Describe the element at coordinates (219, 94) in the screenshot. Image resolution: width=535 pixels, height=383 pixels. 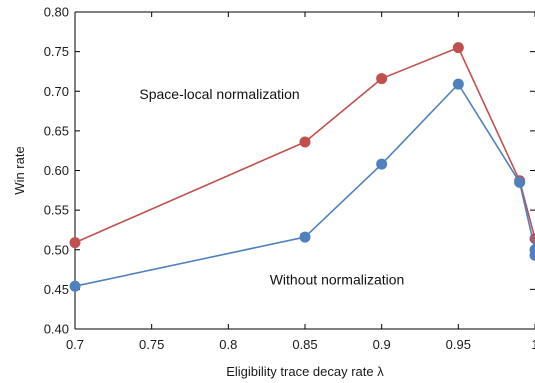
I see `series-annotation-space-local: Space-local normalization` at that location.